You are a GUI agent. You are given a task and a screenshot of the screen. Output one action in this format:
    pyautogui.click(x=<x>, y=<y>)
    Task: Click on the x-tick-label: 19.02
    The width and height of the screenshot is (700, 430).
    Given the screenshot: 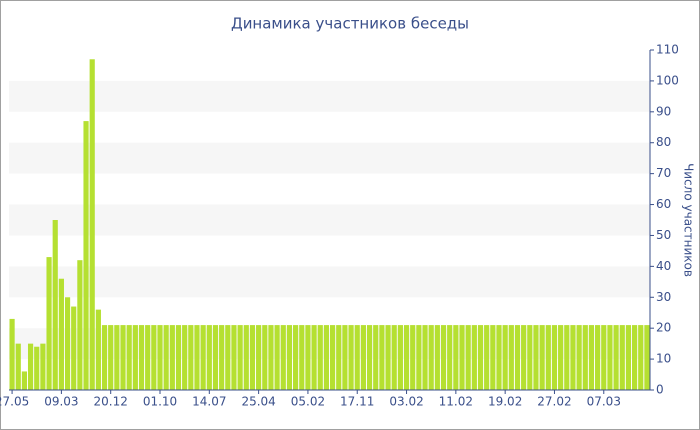 What is the action you would take?
    pyautogui.click(x=505, y=402)
    